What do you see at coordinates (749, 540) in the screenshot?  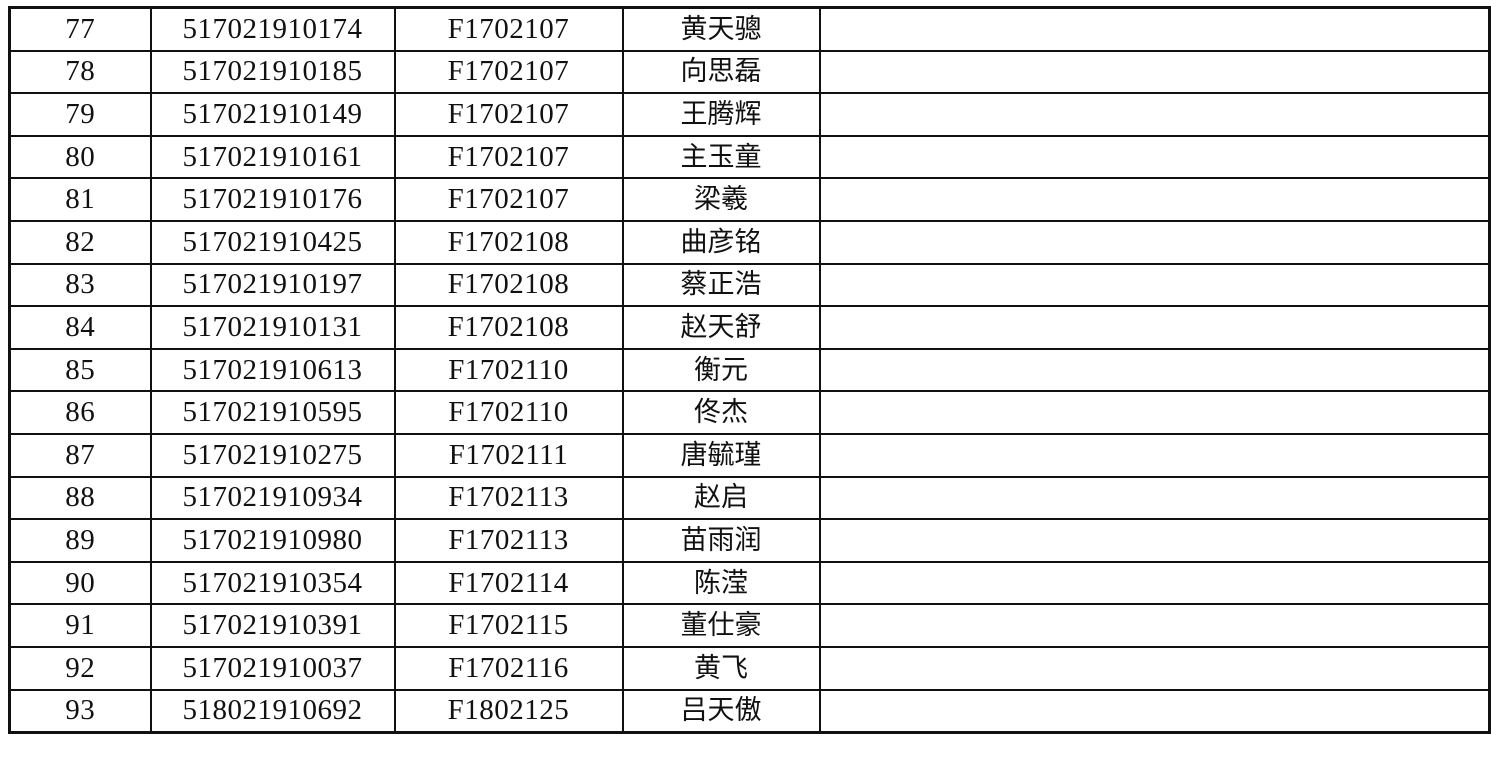 I see `table-row: 89 517021910980 F1702113 苗雨润` at bounding box center [749, 540].